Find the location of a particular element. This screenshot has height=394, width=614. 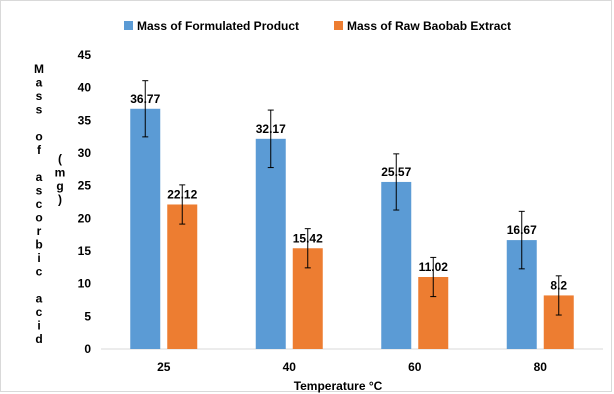

data-label: 11.02 is located at coordinates (434, 267).